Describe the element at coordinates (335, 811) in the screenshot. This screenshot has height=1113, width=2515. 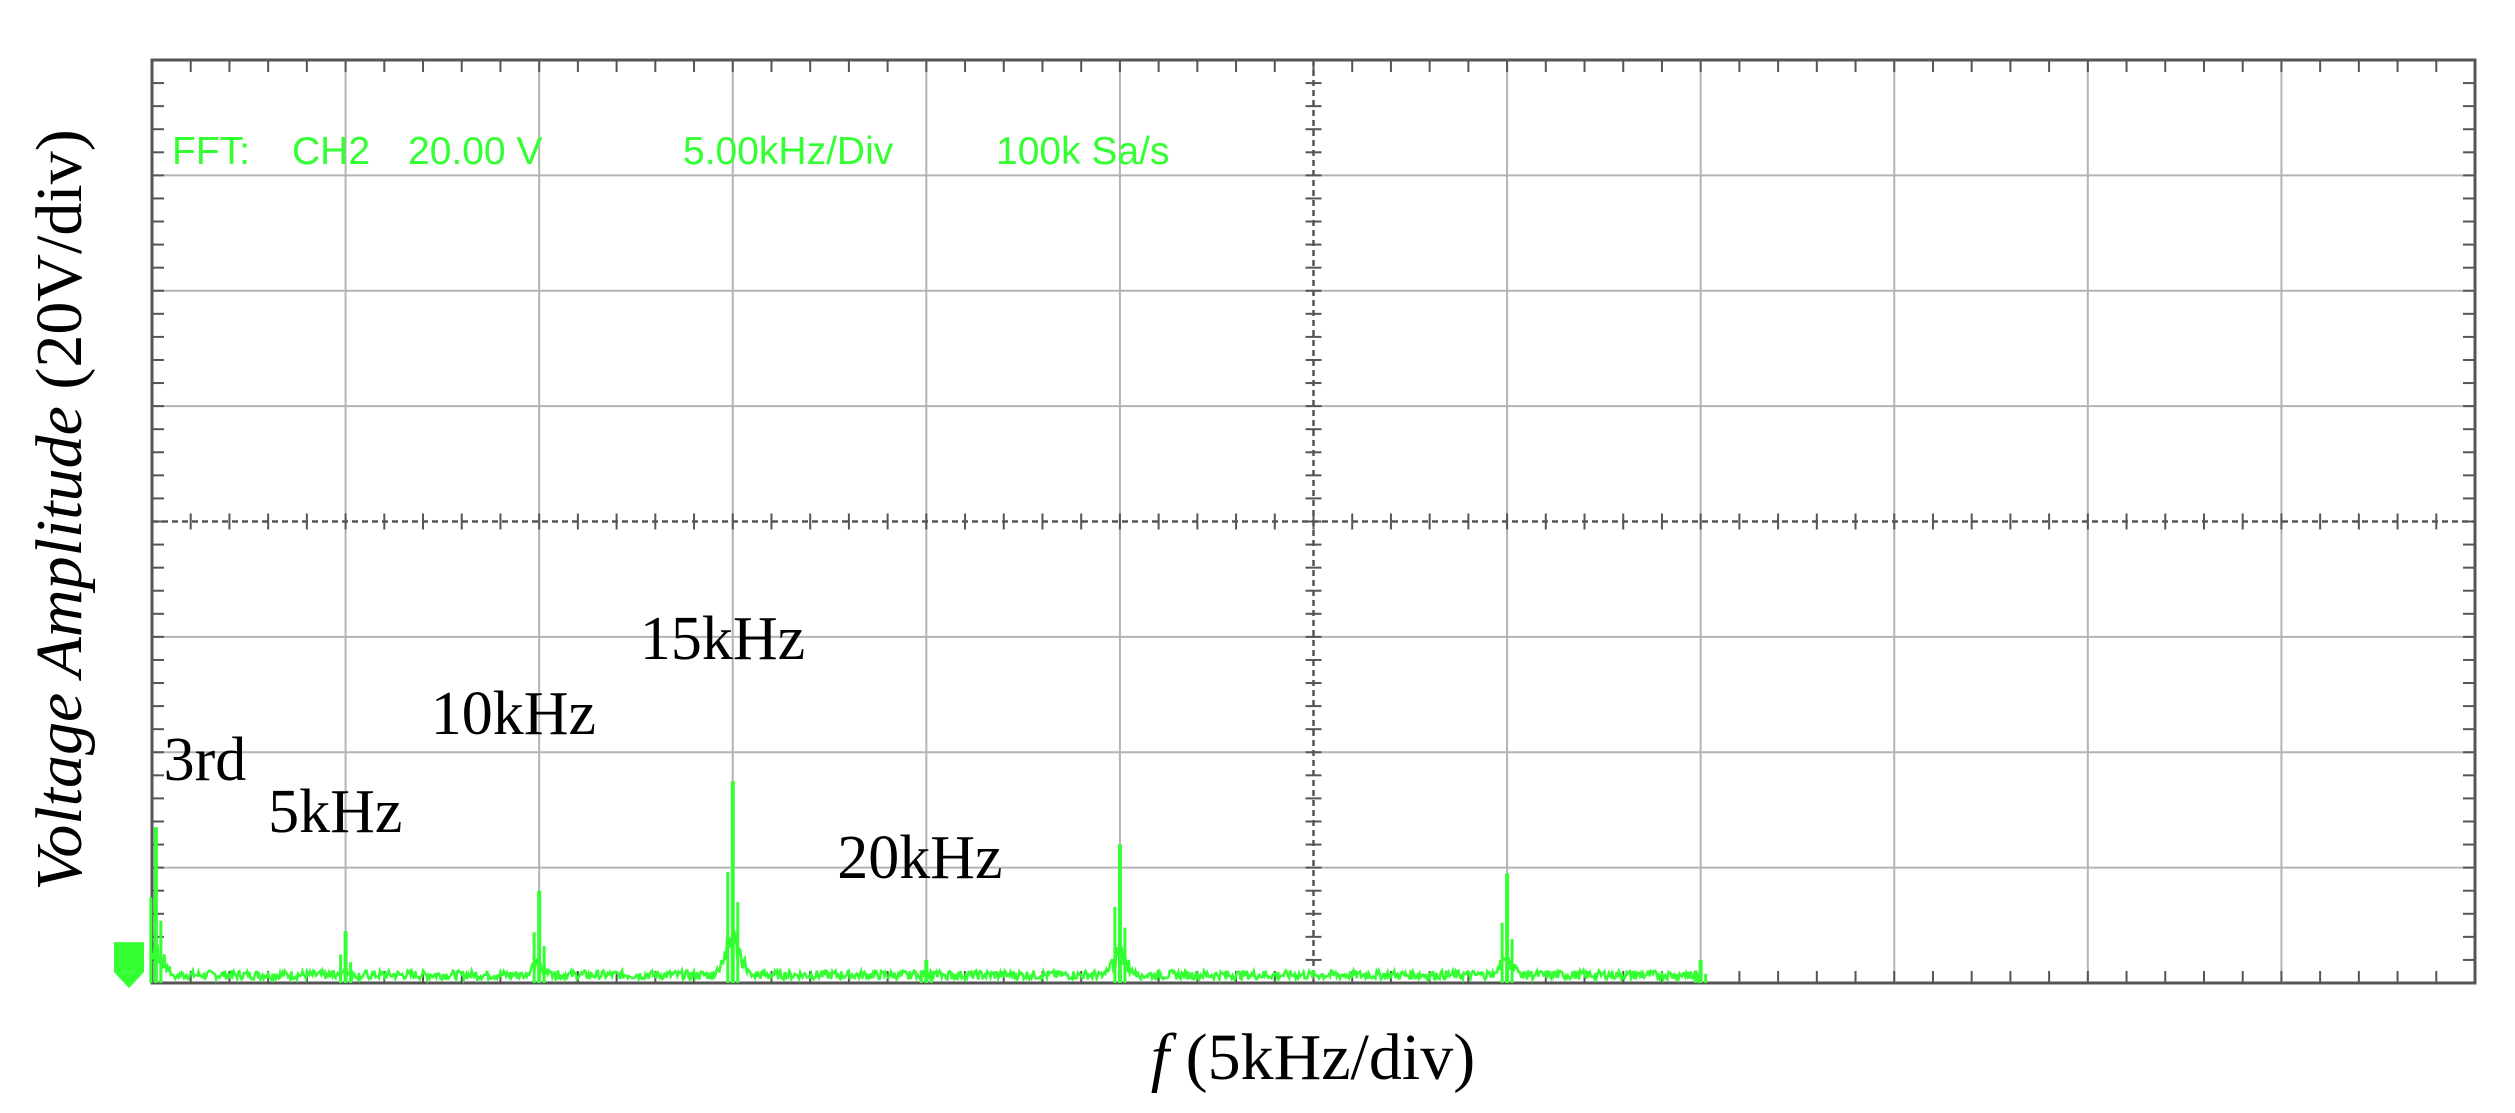
I see `annotation-5khz: 5kHz` at that location.